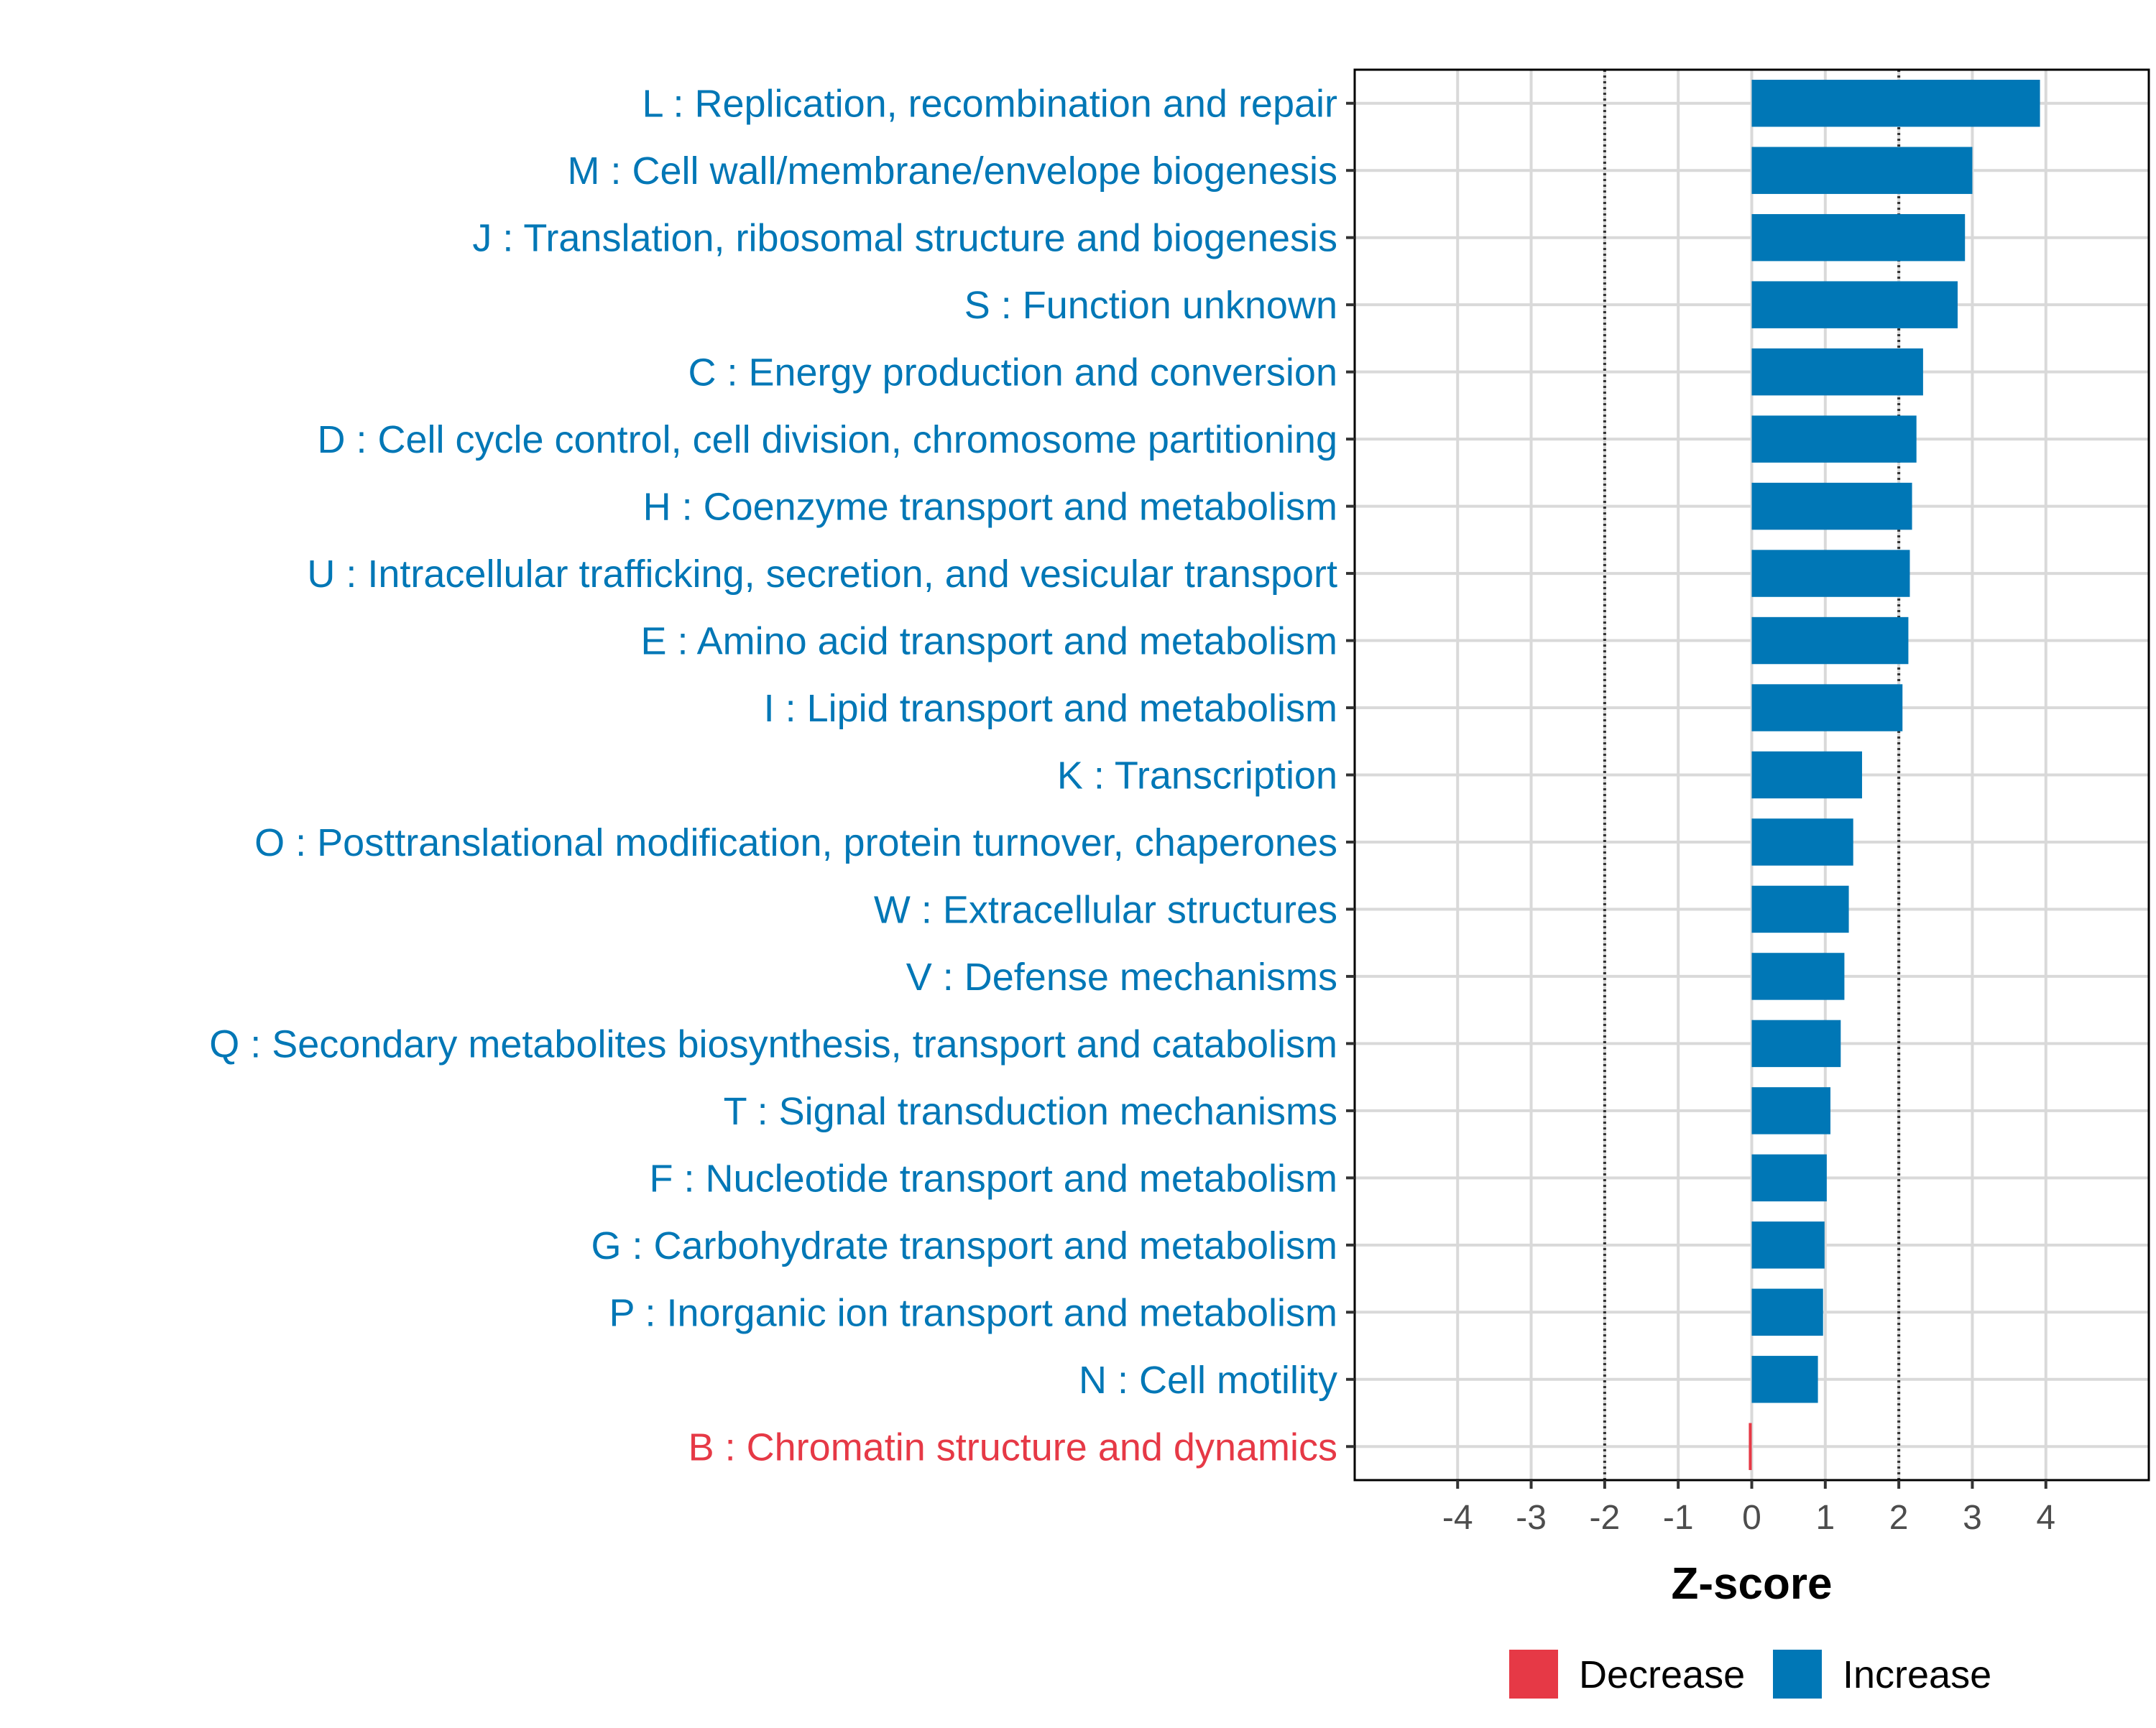  Describe the element at coordinates (989, 641) in the screenshot. I see `category-label: E : Amino acid transport and metabolism` at that location.